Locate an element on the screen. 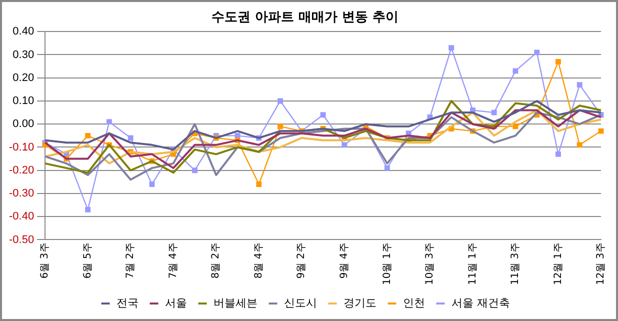  legend-label: 전국 is located at coordinates (127, 303).